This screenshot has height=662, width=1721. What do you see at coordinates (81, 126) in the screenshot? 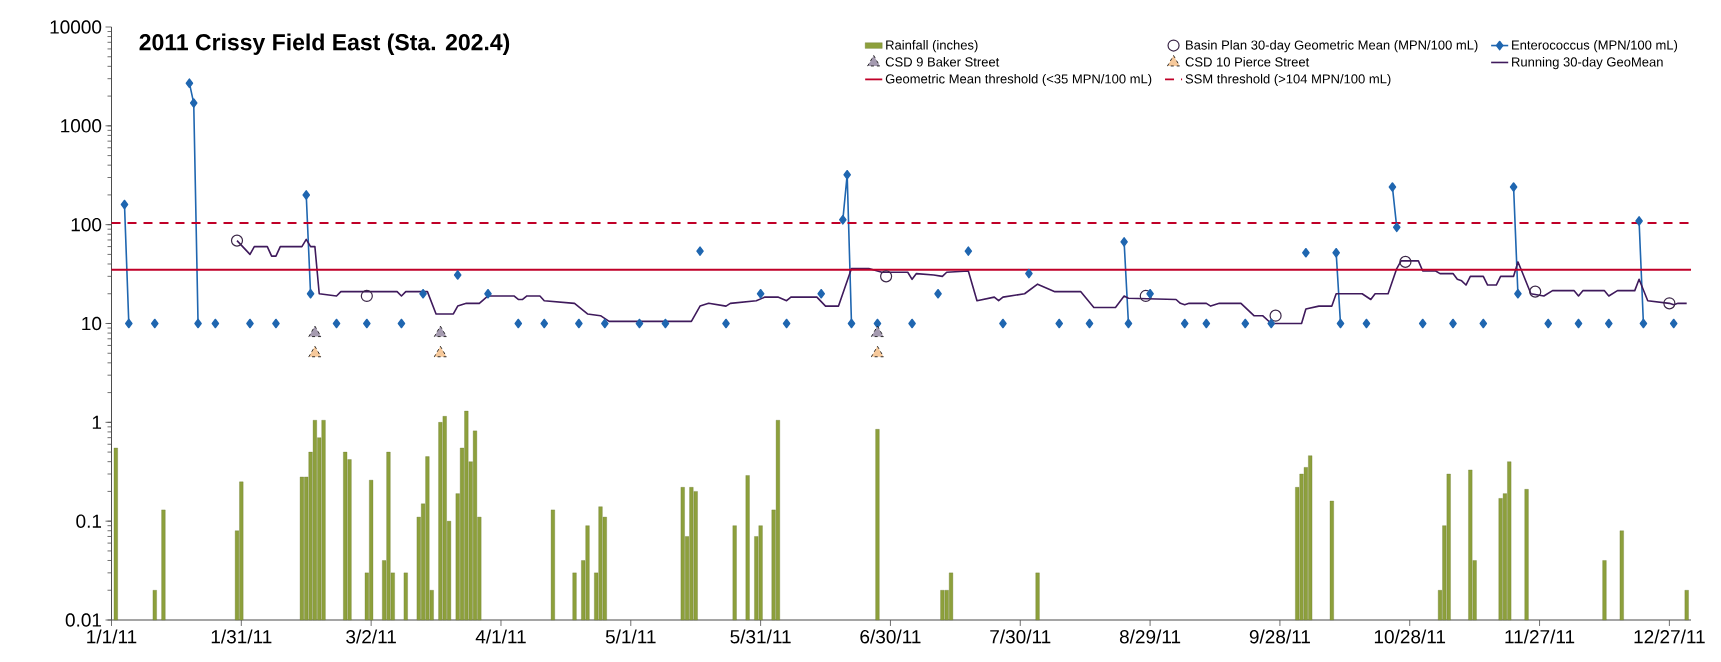
I see `y-tick-label: 1000` at bounding box center [81, 126].